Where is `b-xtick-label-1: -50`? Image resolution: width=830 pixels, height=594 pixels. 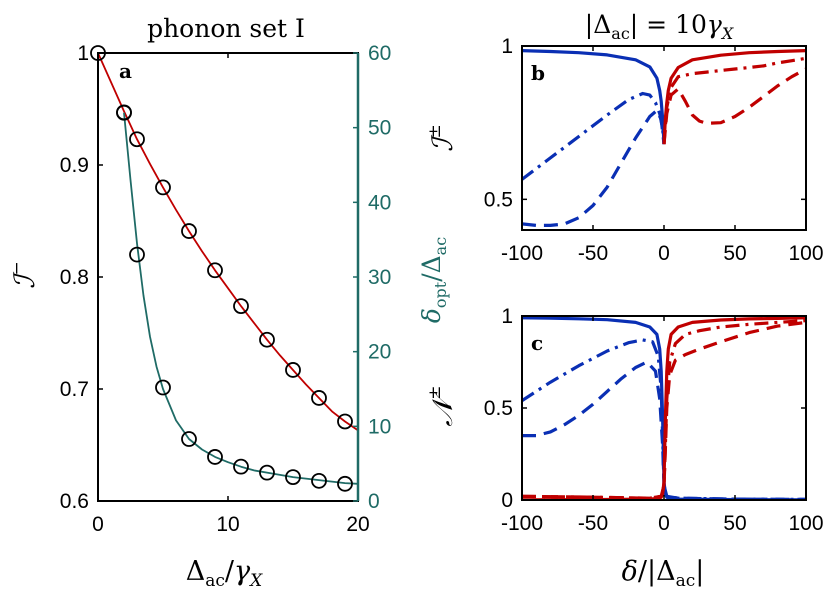 b-xtick-label-1: -50 is located at coordinates (593, 253).